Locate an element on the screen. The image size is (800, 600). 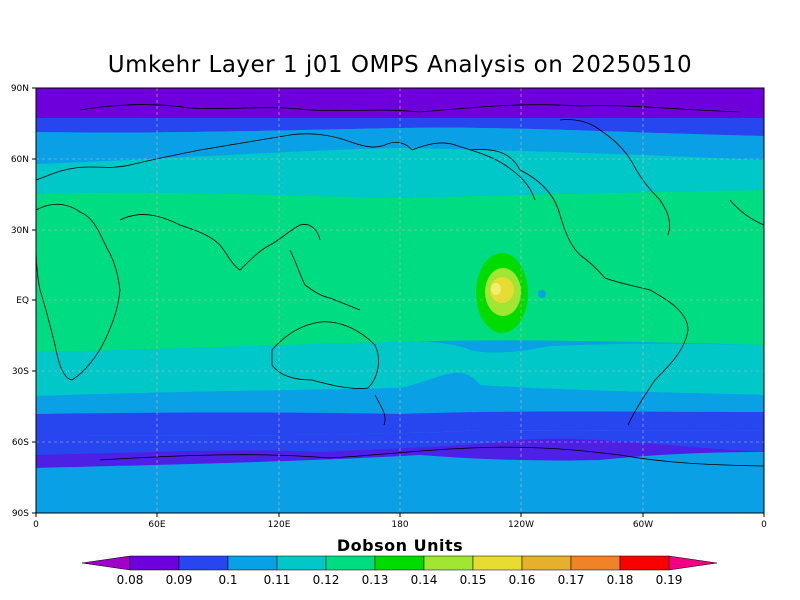
band-0.11-south is located at coordinates (400, 393).